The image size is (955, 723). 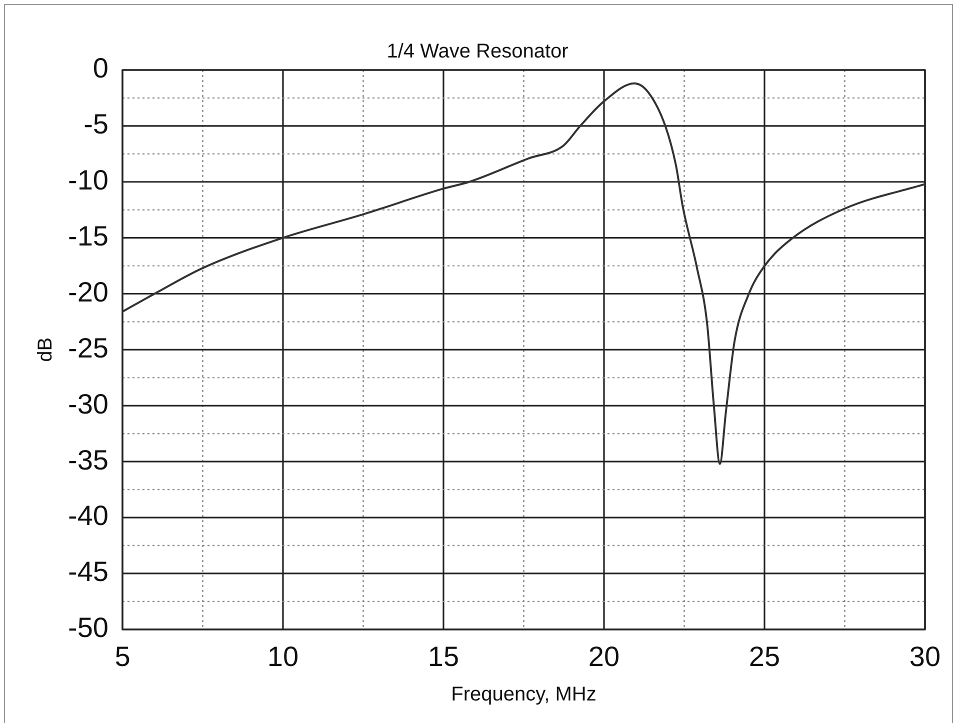 I want to click on chart-title: 1/4 Wave Resonator, so click(x=477, y=51).